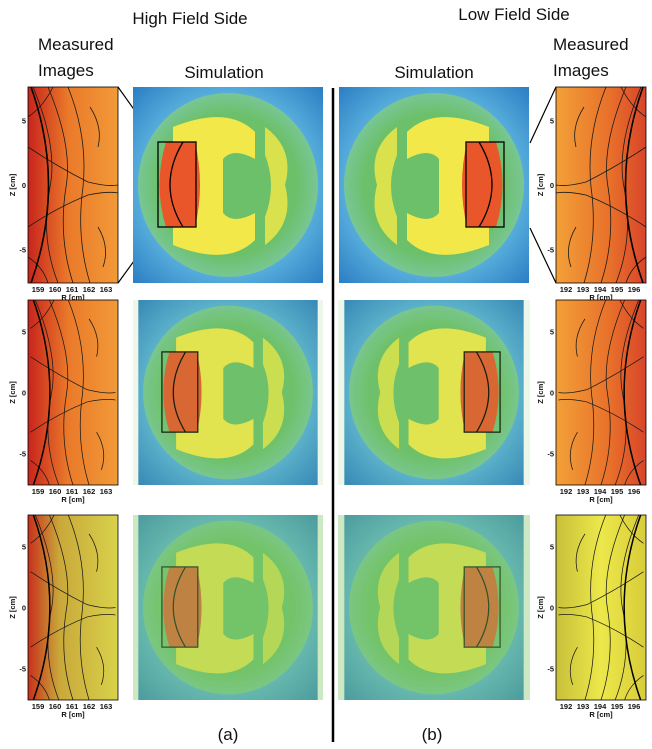 This screenshot has height=749, width=652. What do you see at coordinates (228, 734) in the screenshot?
I see `panel-label: (a)` at bounding box center [228, 734].